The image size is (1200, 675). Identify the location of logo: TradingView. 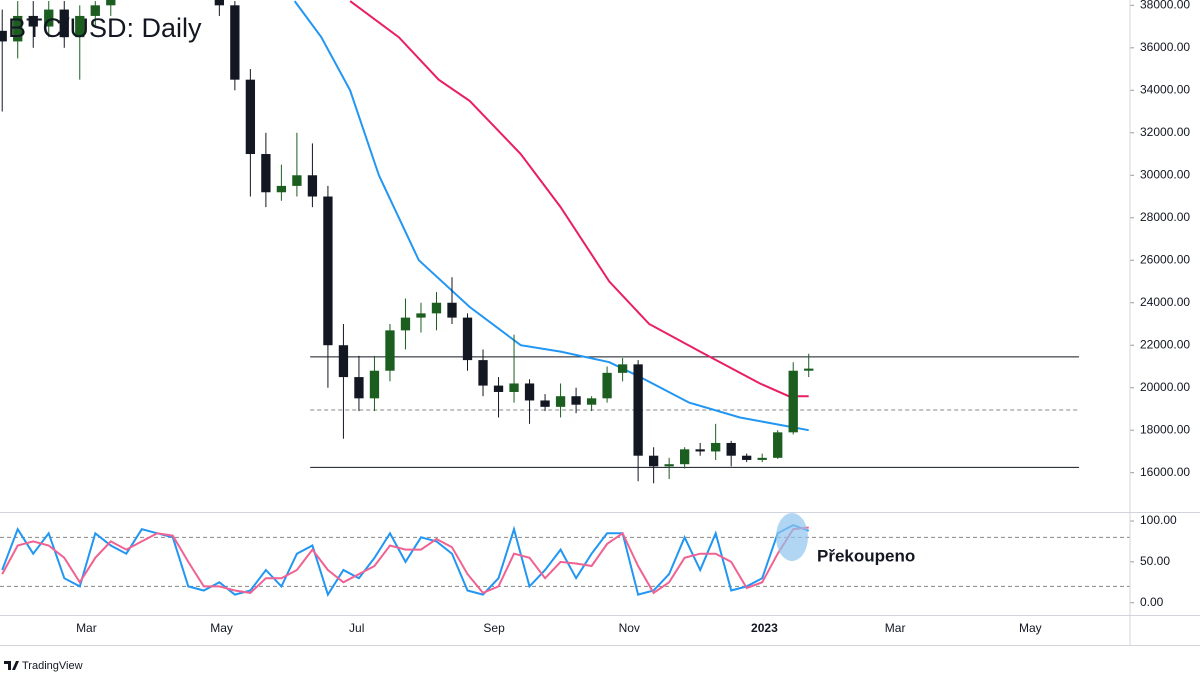
(43, 666).